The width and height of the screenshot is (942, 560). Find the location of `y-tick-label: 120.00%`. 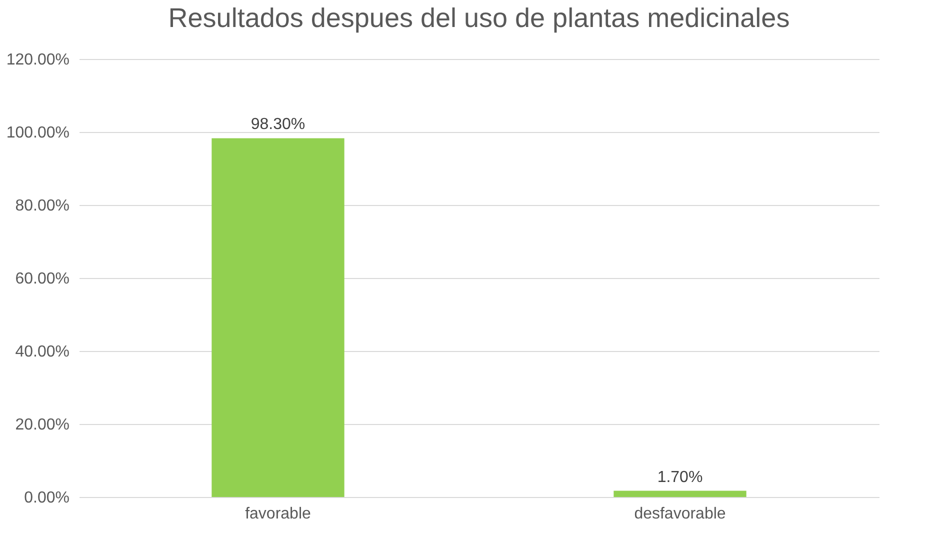

y-tick-label: 120.00% is located at coordinates (38, 60).